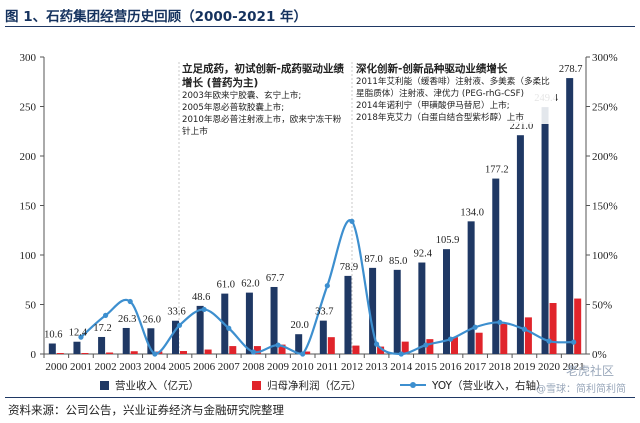 This screenshot has width=640, height=423. I want to click on x-tick-label: 2004, so click(155, 367).